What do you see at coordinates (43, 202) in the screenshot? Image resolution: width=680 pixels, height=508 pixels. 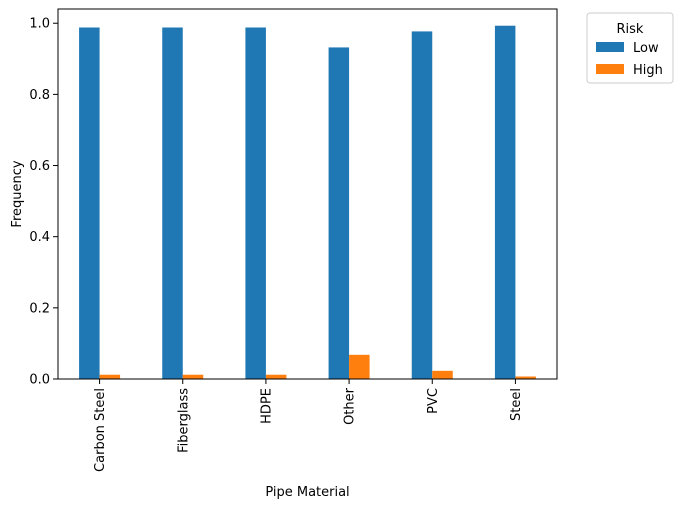 I see `y-axis-ticks: 0.0 0.2 0.4 0.6 0.8 1.0` at bounding box center [43, 202].